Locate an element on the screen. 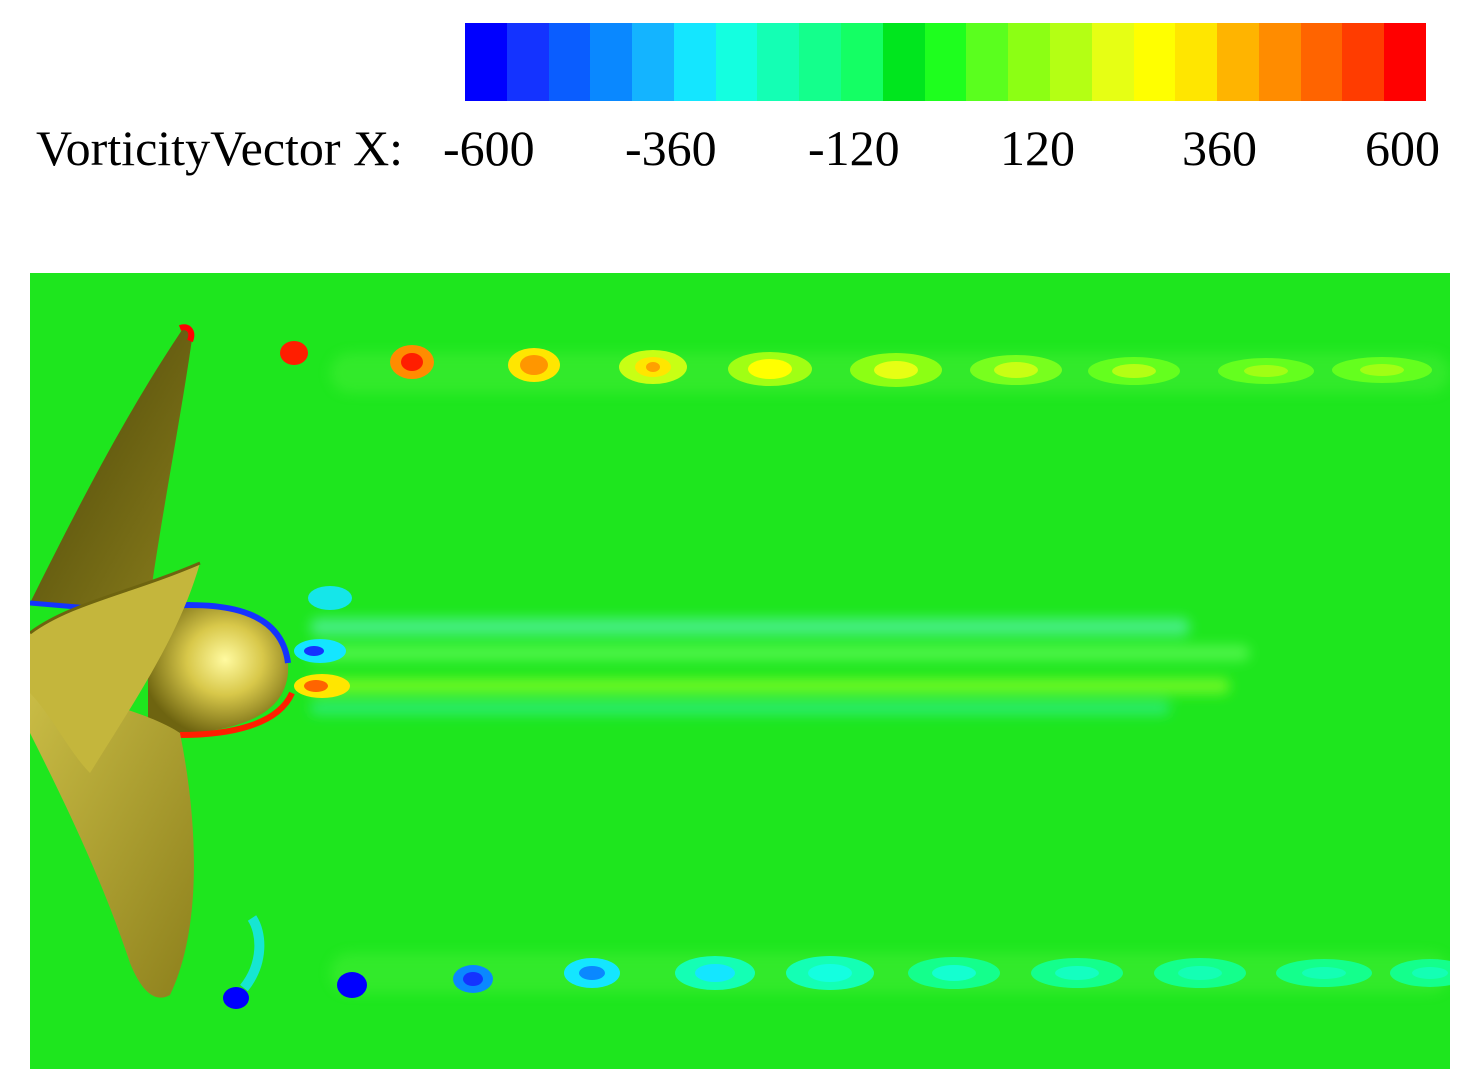 This screenshot has width=1472, height=1092. colorbar-tick-label: -600 is located at coordinates (489, 148).